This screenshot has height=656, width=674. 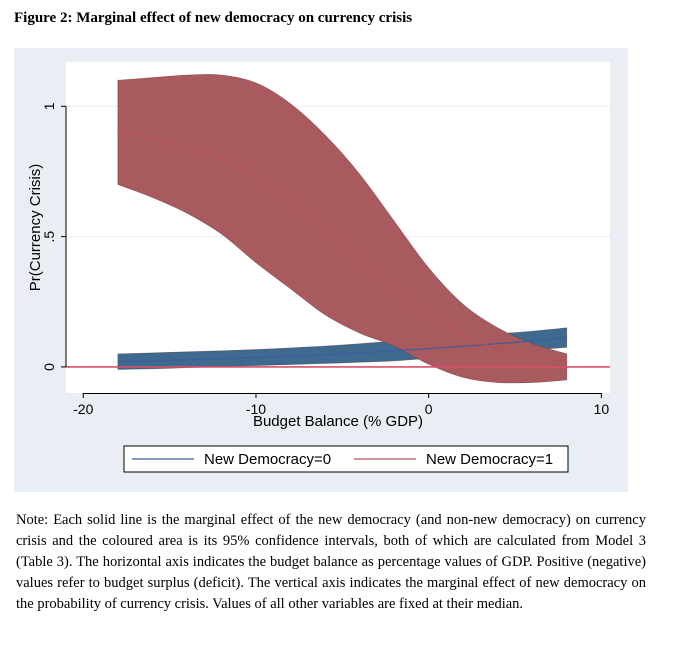 I want to click on x-tick-label-3: 10, so click(x=602, y=409).